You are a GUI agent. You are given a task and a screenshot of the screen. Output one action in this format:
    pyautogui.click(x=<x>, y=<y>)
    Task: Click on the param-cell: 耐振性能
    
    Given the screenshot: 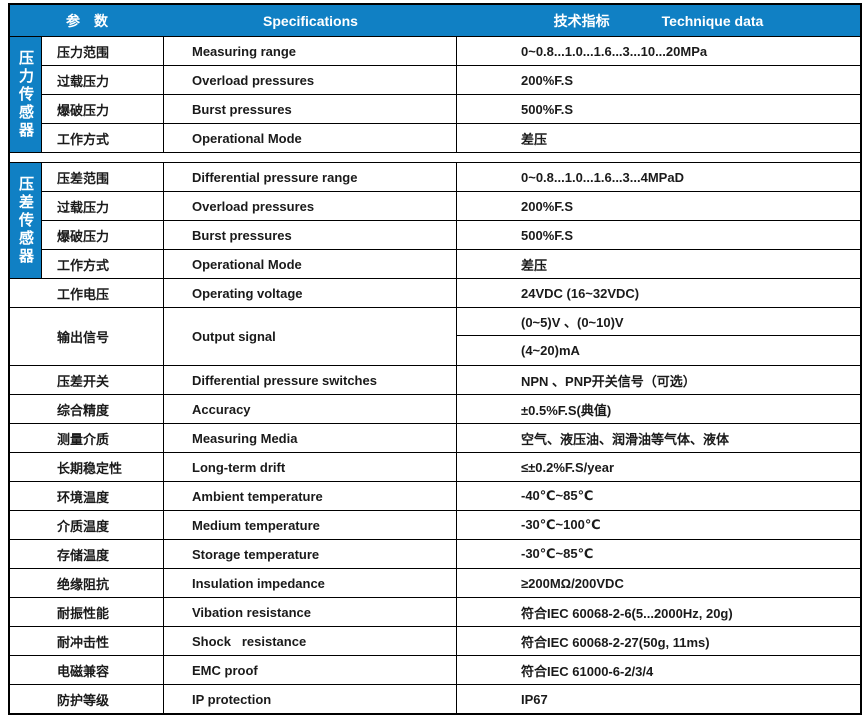 What is the action you would take?
    pyautogui.click(x=87, y=612)
    